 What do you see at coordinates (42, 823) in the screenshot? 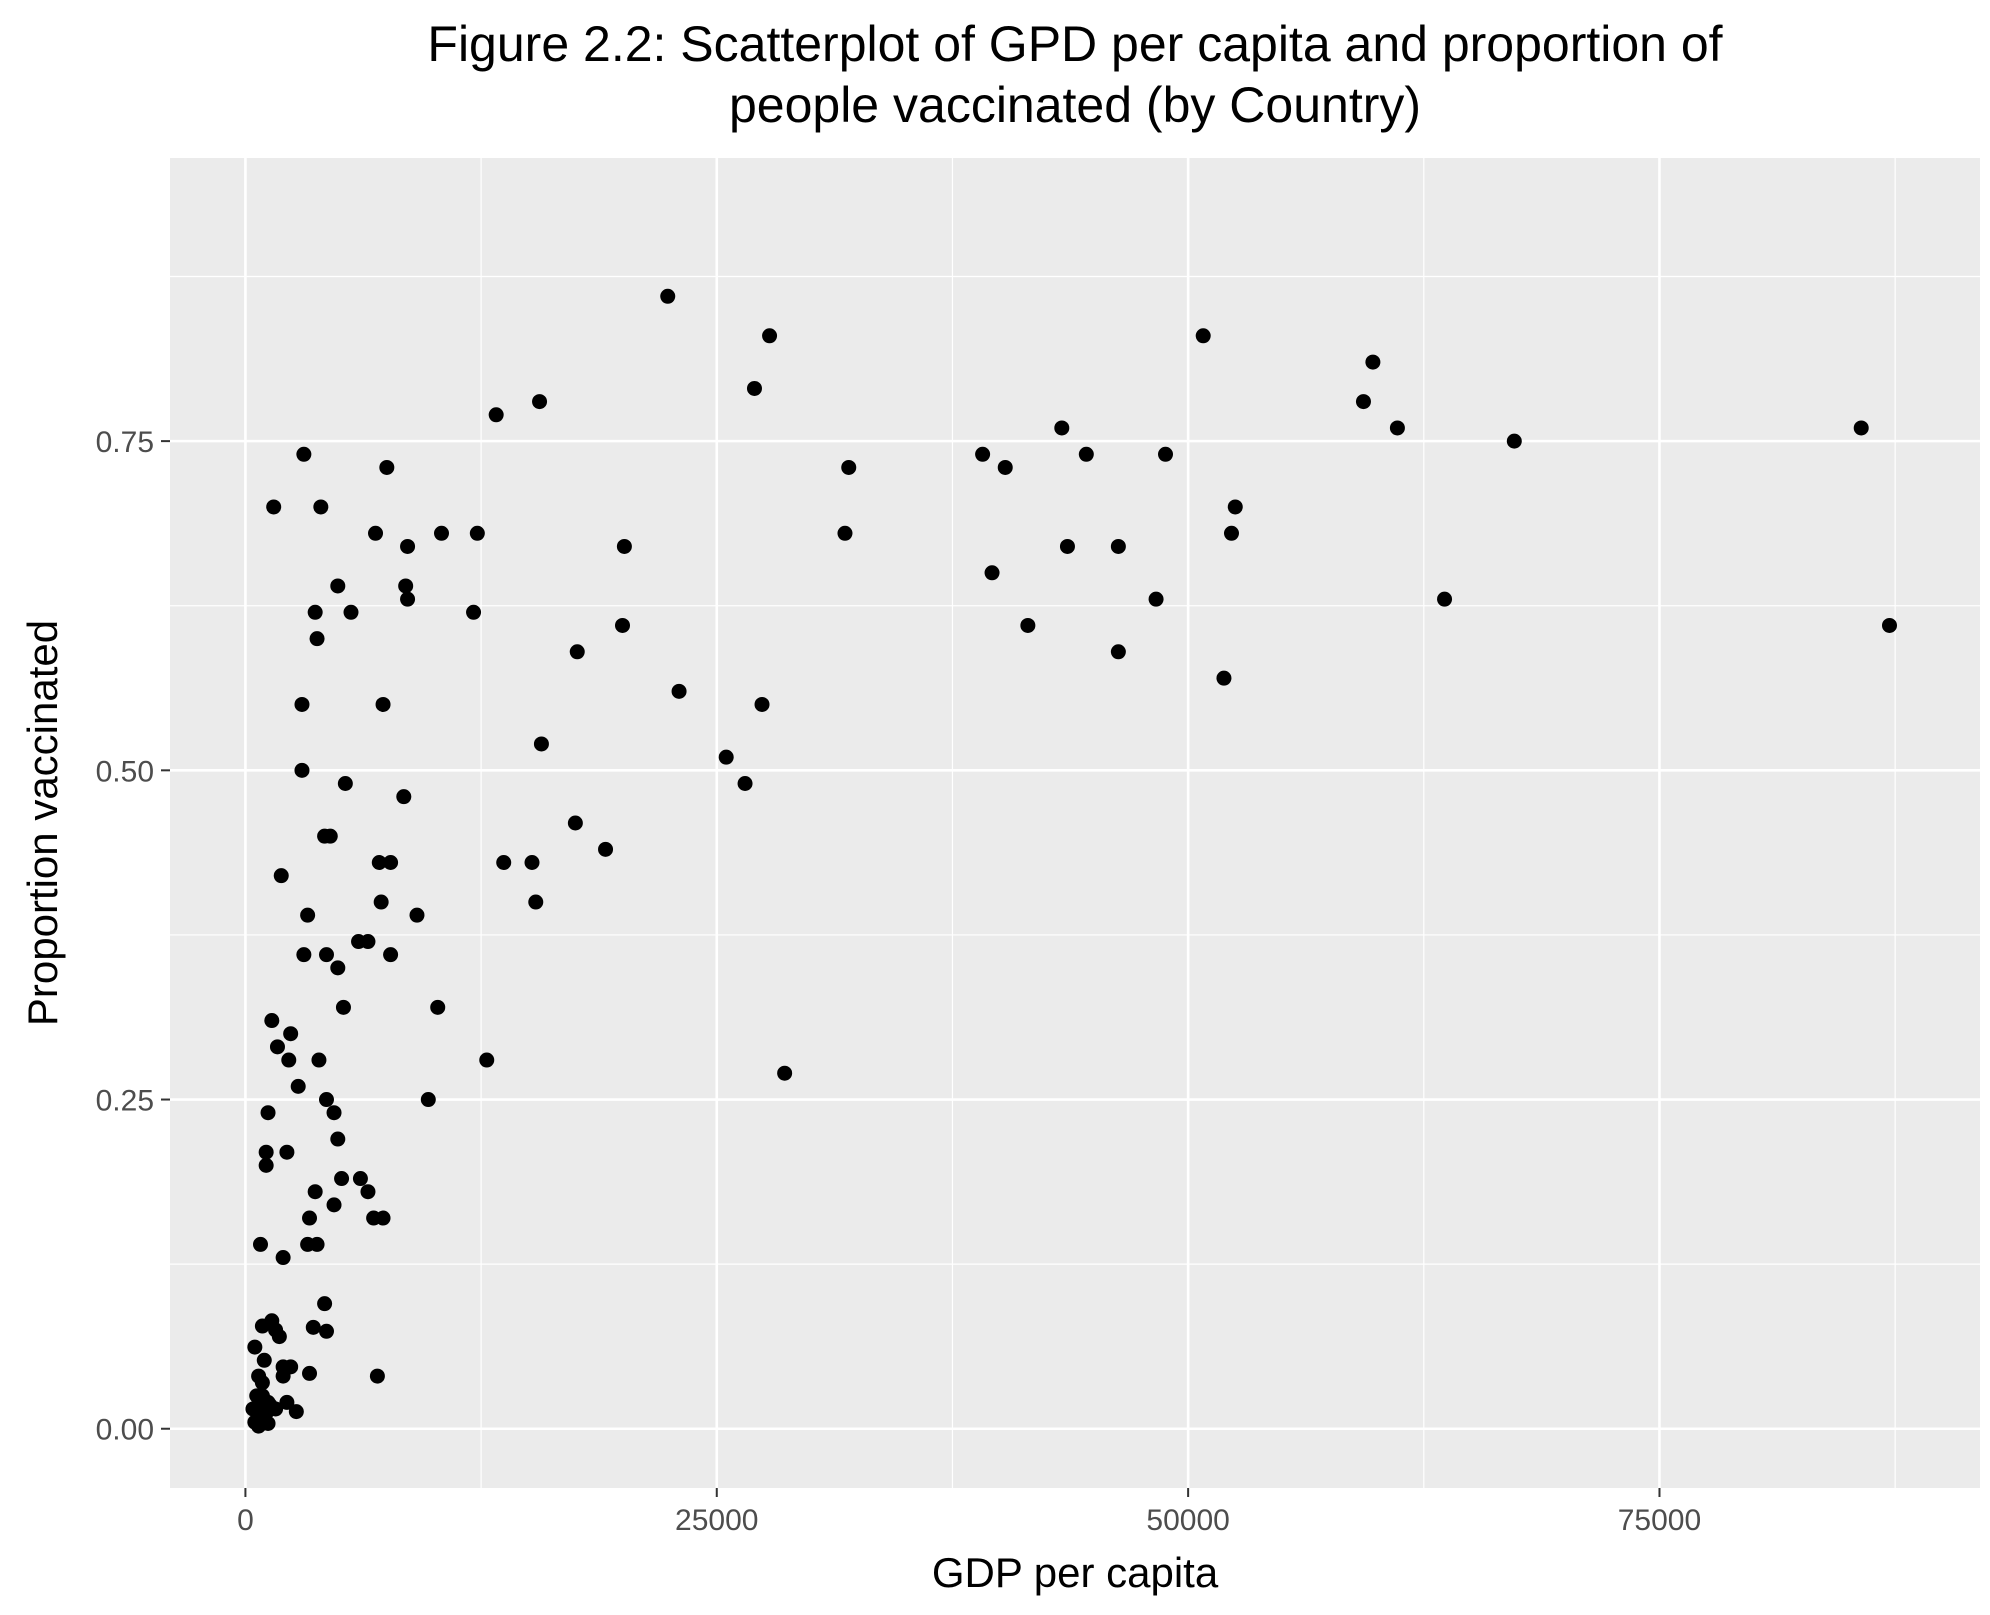
I see `y-axis-label: Proportion vaccinated` at bounding box center [42, 823].